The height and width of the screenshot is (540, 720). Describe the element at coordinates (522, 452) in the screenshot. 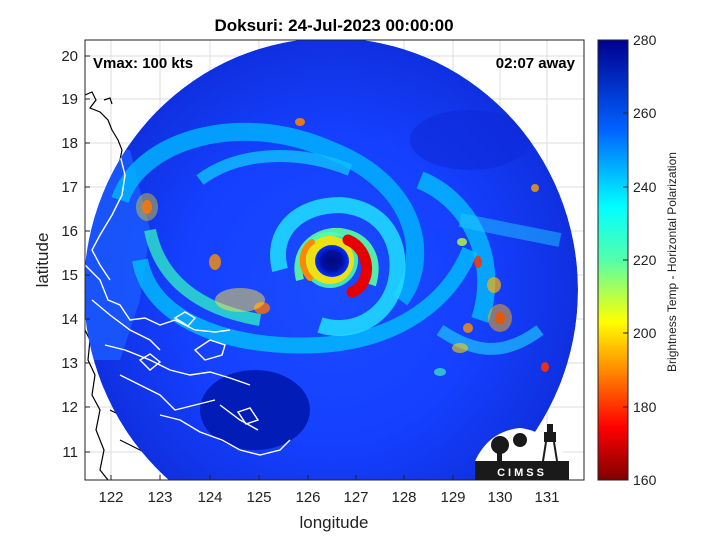

I see `cimss-logo: CIMSS` at that location.